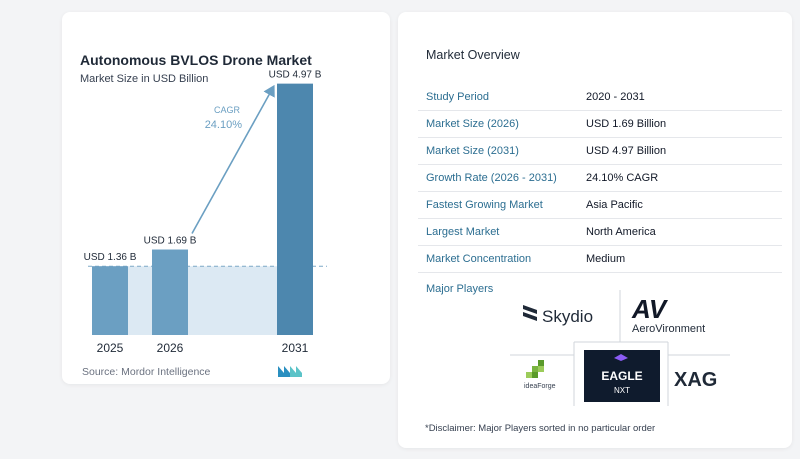  What do you see at coordinates (626, 124) in the screenshot?
I see `row-value: USD 1.69 Billion` at bounding box center [626, 124].